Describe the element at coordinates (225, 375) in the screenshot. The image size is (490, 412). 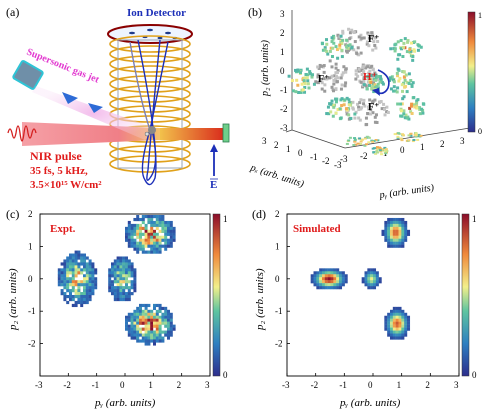
I see `cbar-c-bottom: 0` at that location.